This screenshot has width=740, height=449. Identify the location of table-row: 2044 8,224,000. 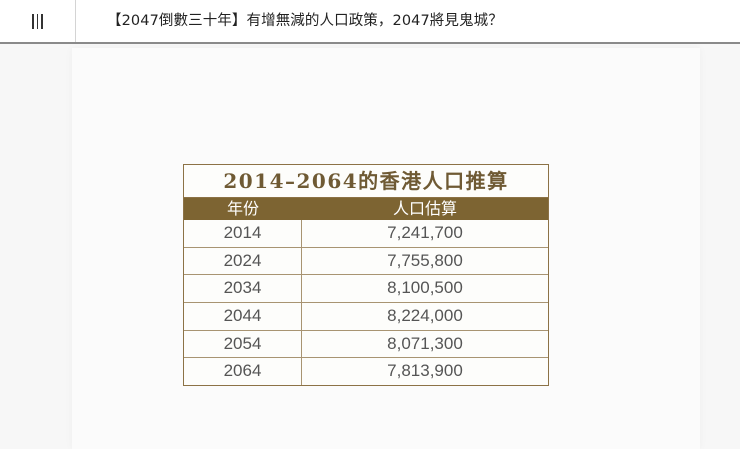
(366, 316).